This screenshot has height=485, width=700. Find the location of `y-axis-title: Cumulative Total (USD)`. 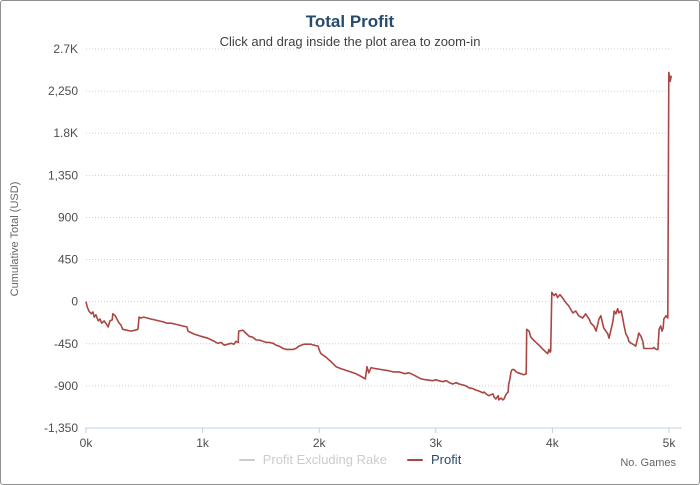

y-axis-title: Cumulative Total (USD) is located at coordinates (15, 239).